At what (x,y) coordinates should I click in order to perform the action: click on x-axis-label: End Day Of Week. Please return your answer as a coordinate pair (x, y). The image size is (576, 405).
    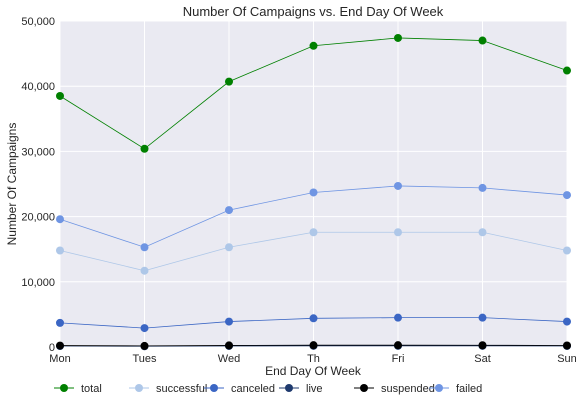
    Looking at the image, I should click on (313, 371).